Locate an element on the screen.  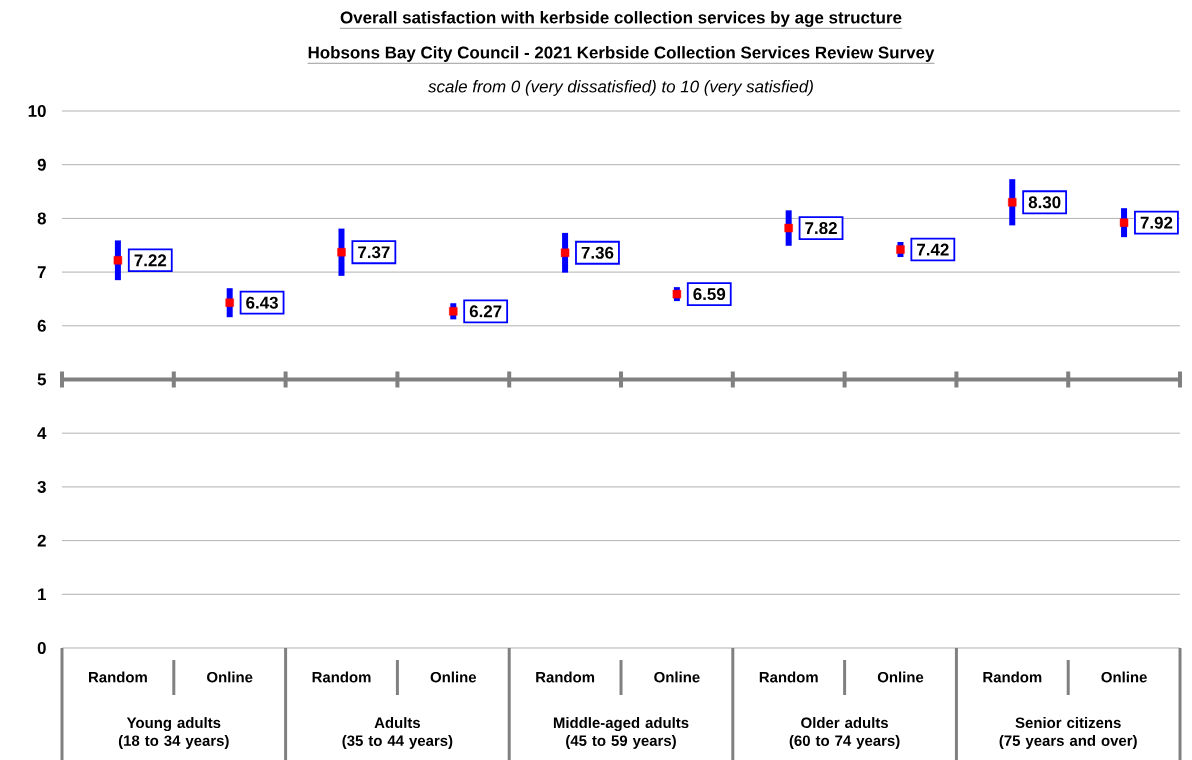
y-tick-label: 0 is located at coordinates (41, 648).